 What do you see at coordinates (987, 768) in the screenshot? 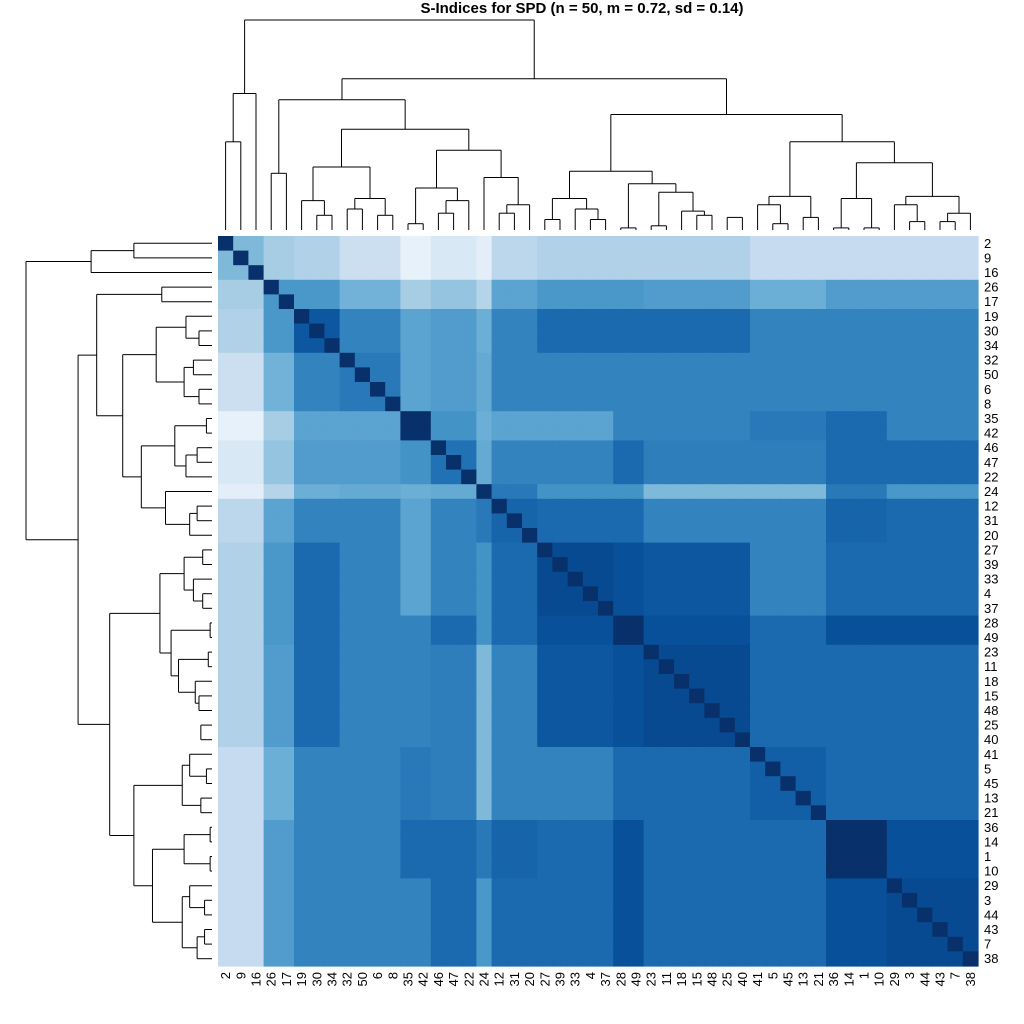
I see `row-label: 5` at bounding box center [987, 768].